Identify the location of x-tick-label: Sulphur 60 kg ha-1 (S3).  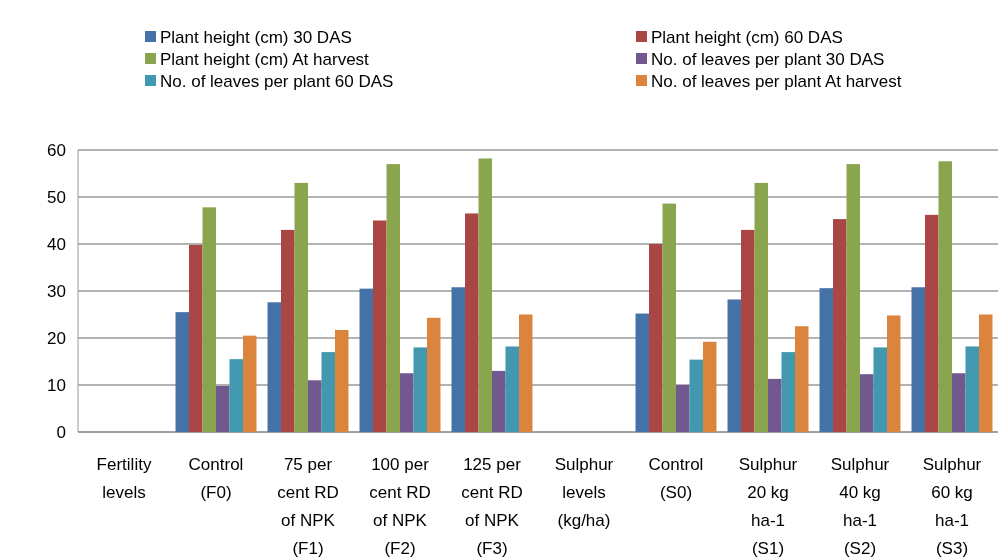
(952, 506).